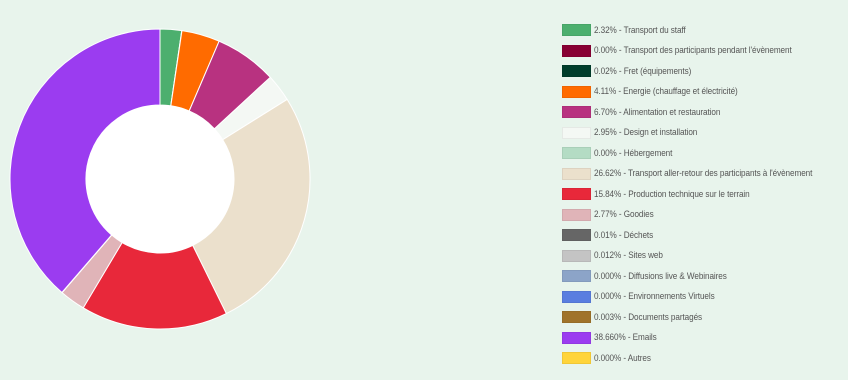 This screenshot has height=380, width=848. Describe the element at coordinates (705, 30) in the screenshot. I see `legend-item: 2.32% - Transport du staff` at that location.